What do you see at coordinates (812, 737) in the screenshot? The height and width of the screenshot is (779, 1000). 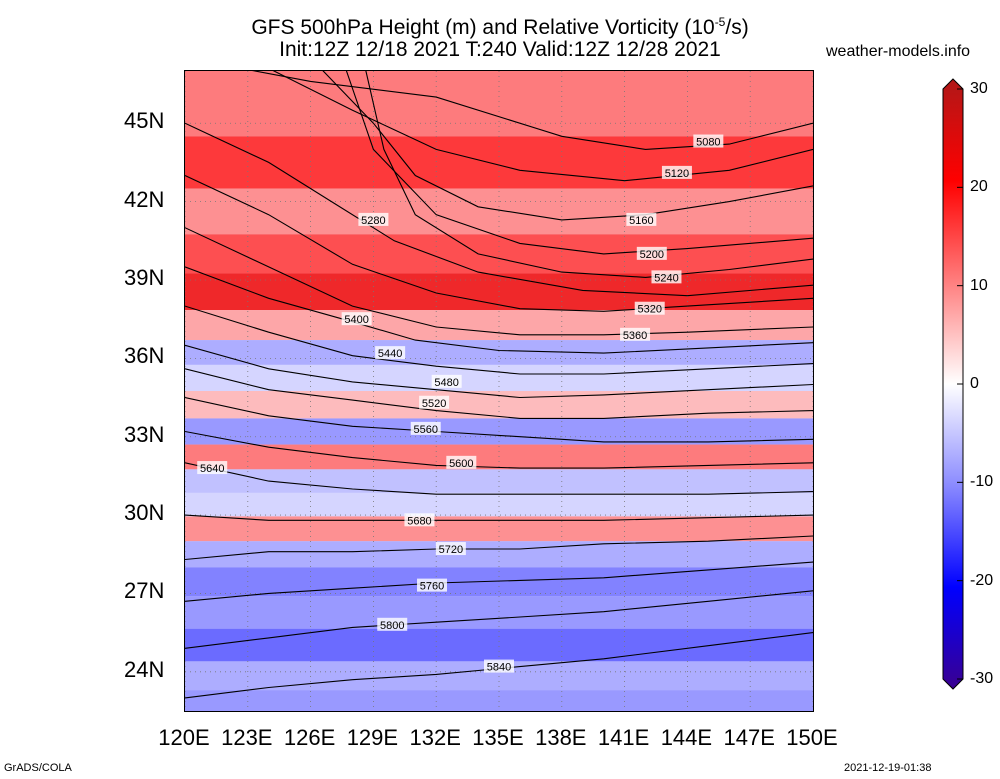 I see `lon-tick-label: 150E` at bounding box center [812, 737].